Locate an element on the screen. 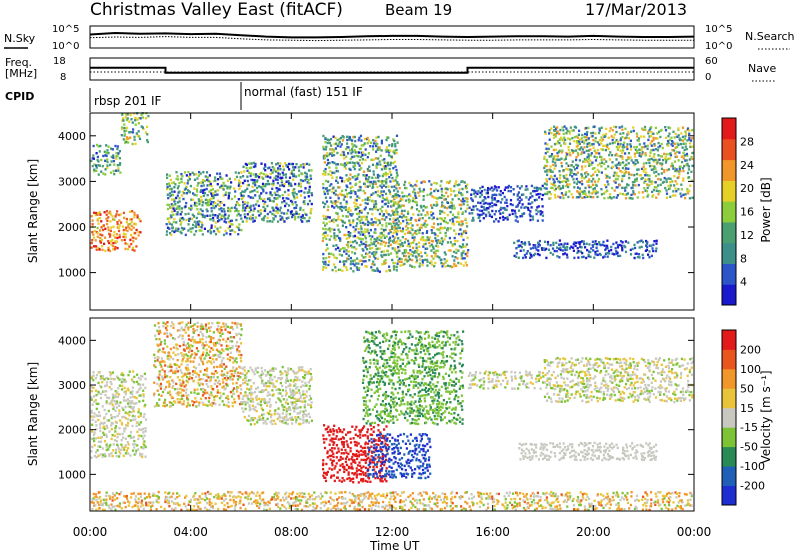  noise-right-tick-top: 10^5 is located at coordinates (718, 29).